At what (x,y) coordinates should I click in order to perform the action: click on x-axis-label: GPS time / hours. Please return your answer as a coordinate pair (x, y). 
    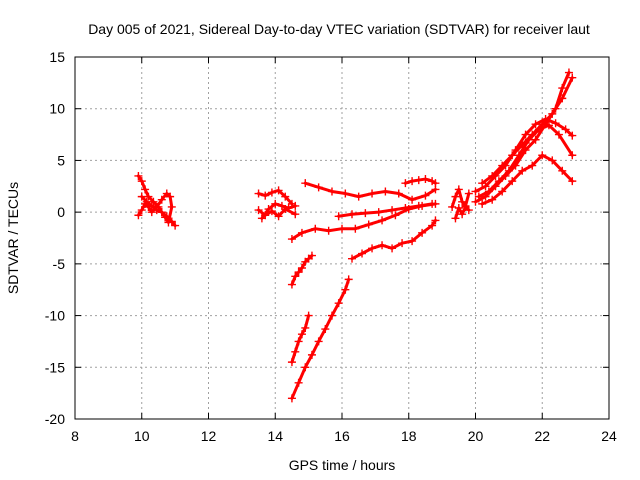
    Looking at the image, I should click on (342, 465).